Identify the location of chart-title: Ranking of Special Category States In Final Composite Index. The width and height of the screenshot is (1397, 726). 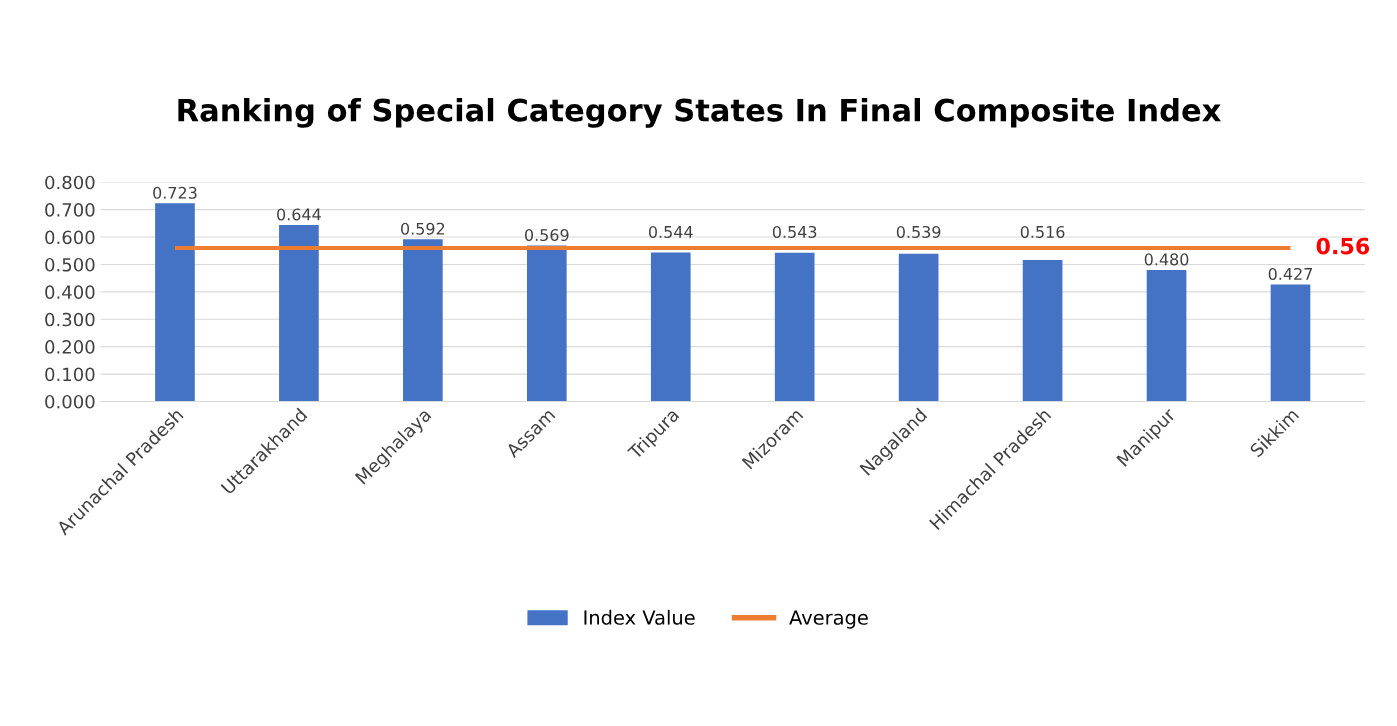
(699, 113).